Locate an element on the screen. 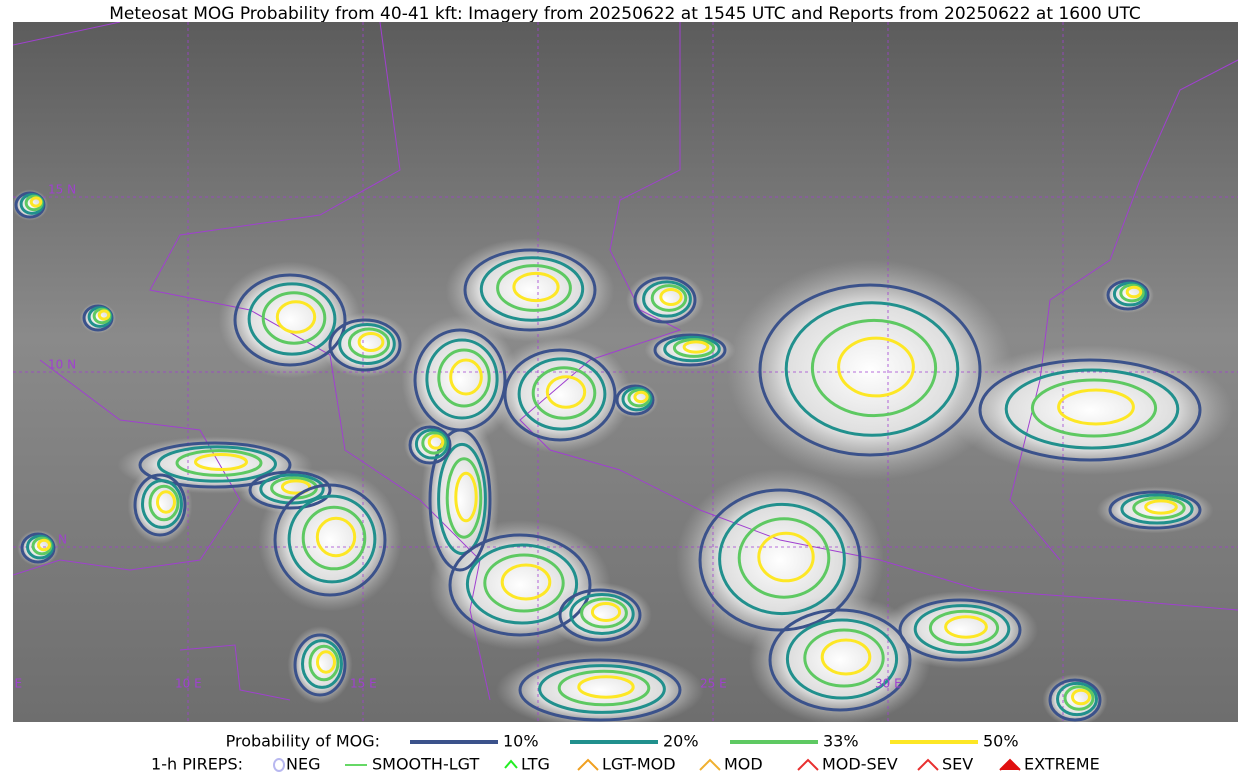  legend-entry: SMOOTH-LGT is located at coordinates (425, 764).